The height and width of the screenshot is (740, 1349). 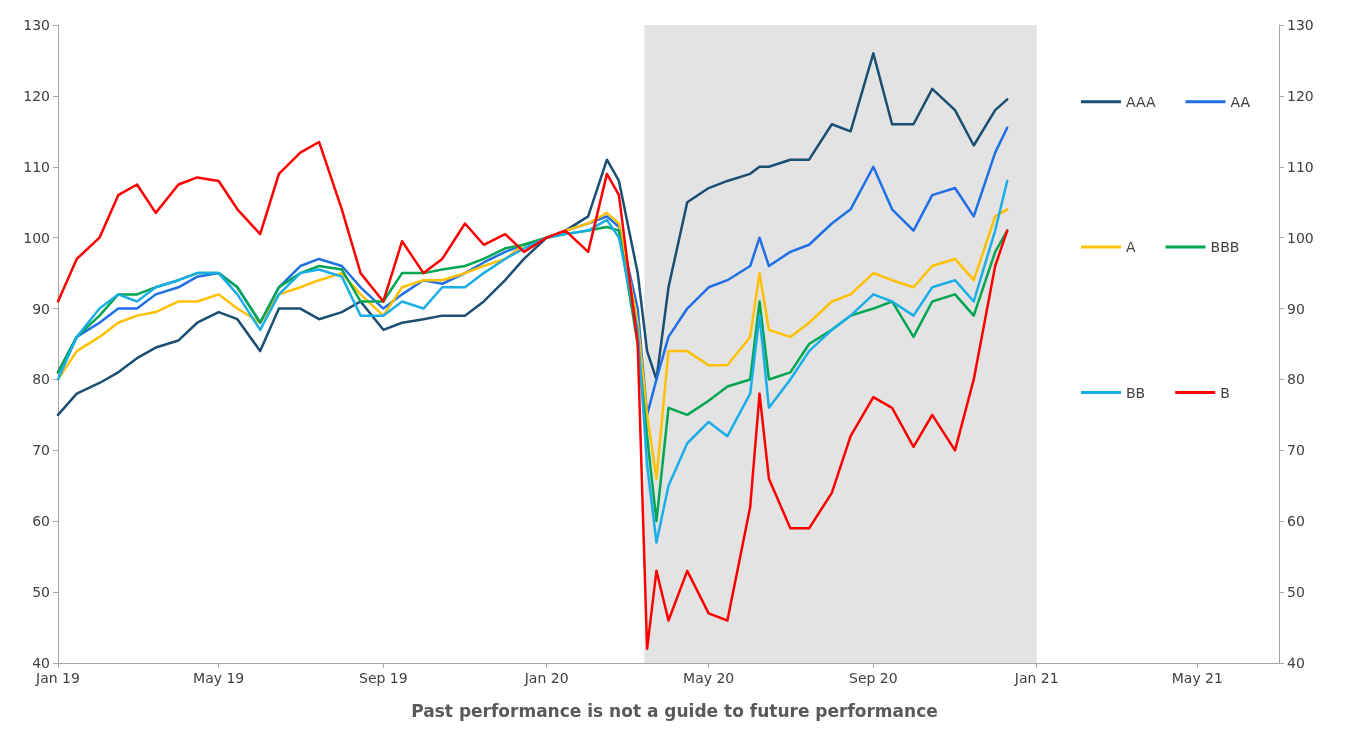 I want to click on y2-tick-label: 80, so click(x=1296, y=379).